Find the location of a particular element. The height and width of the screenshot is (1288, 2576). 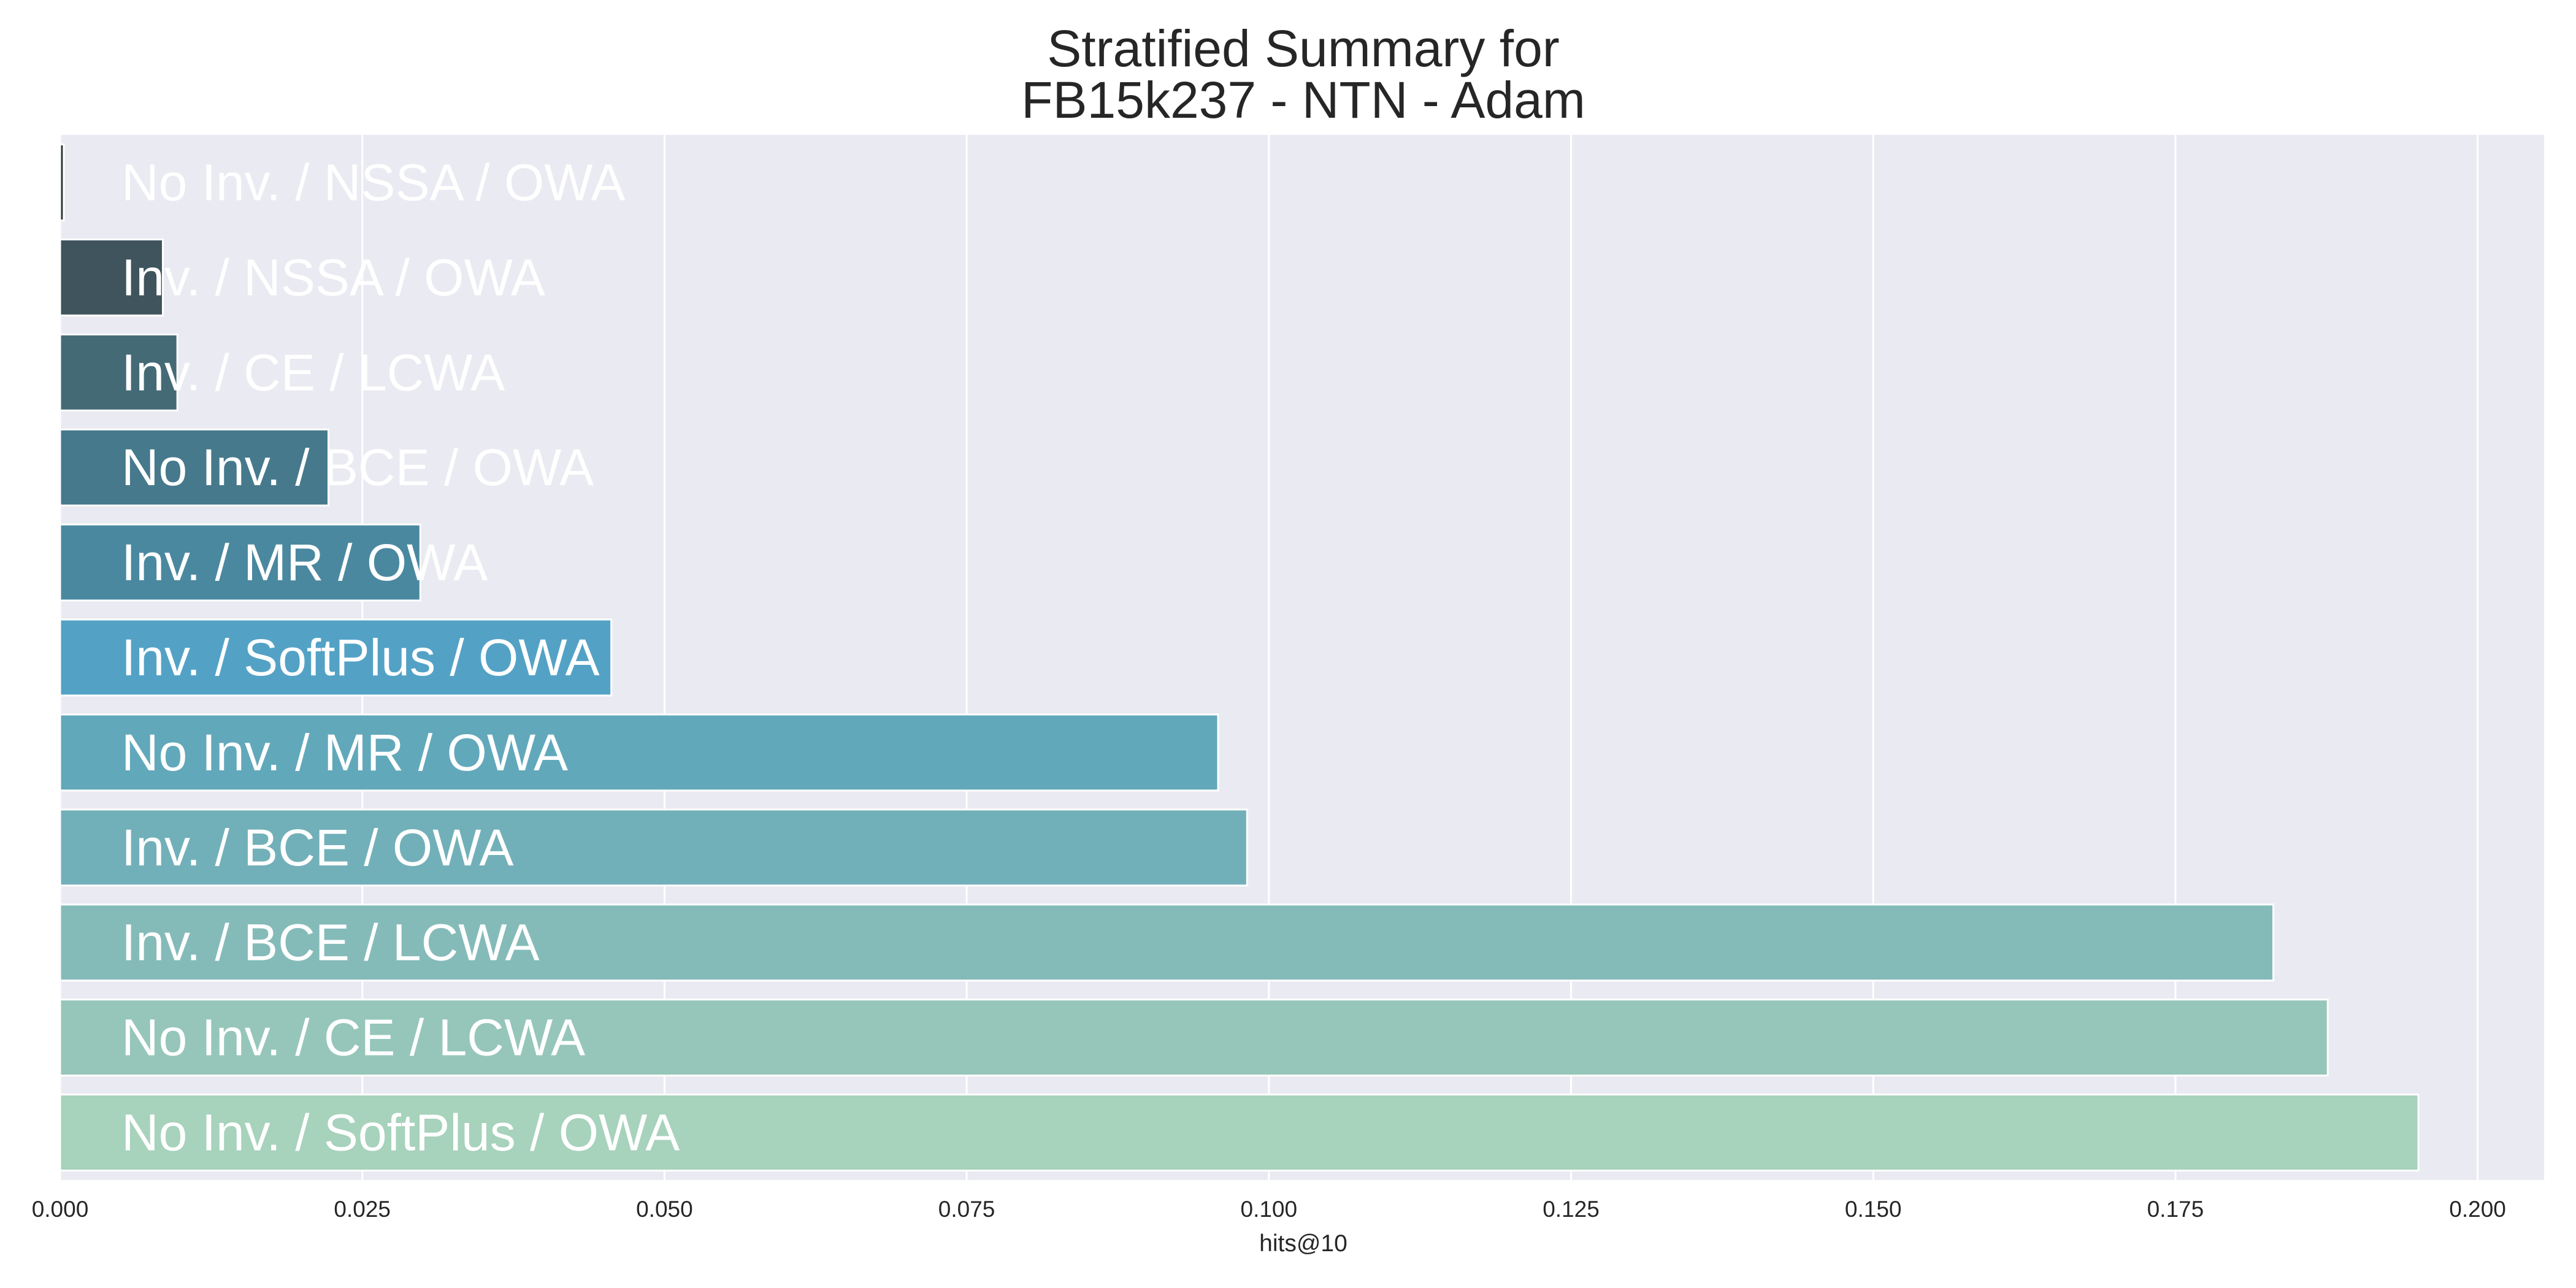

x-tick-label: 0.175 is located at coordinates (2175, 1209).